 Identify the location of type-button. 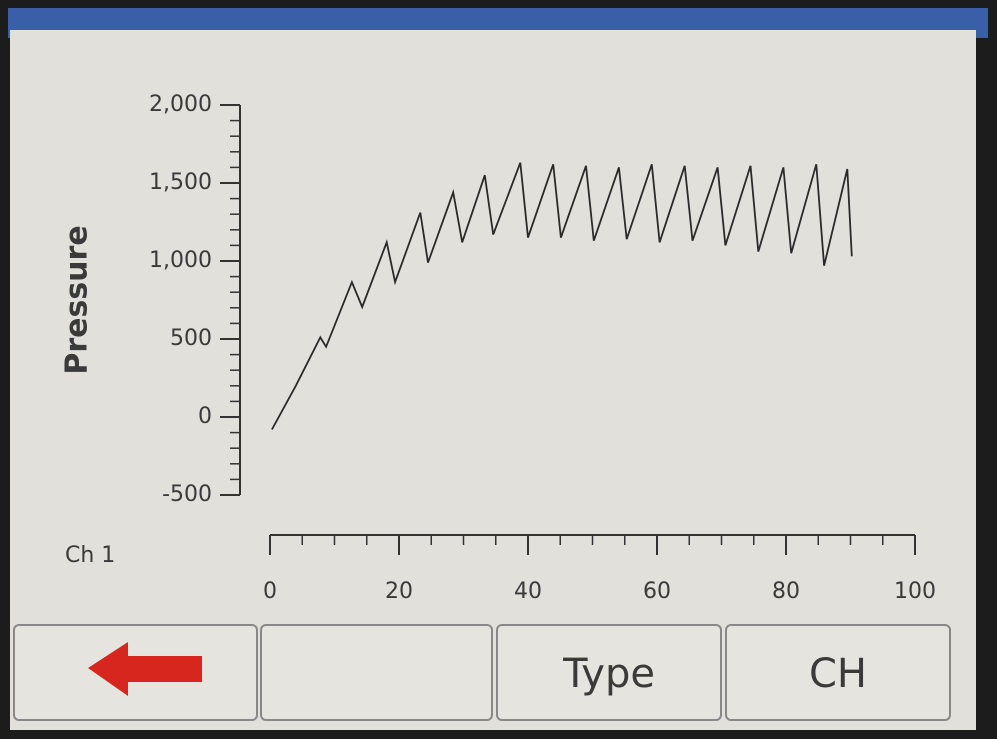
(609, 672).